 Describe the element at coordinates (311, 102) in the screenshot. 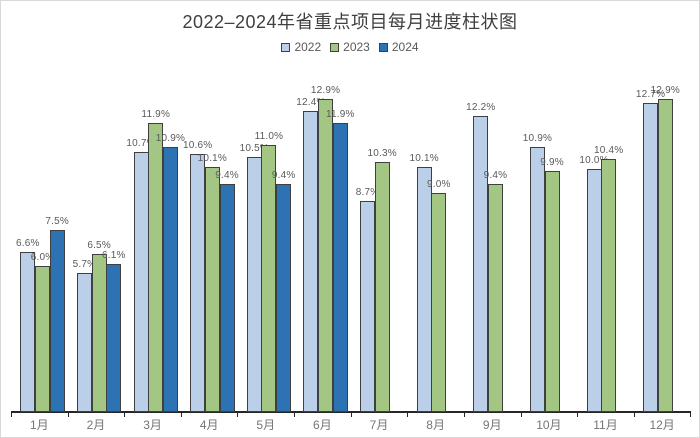

I see `data-label-2022-6月: 12.4%` at that location.